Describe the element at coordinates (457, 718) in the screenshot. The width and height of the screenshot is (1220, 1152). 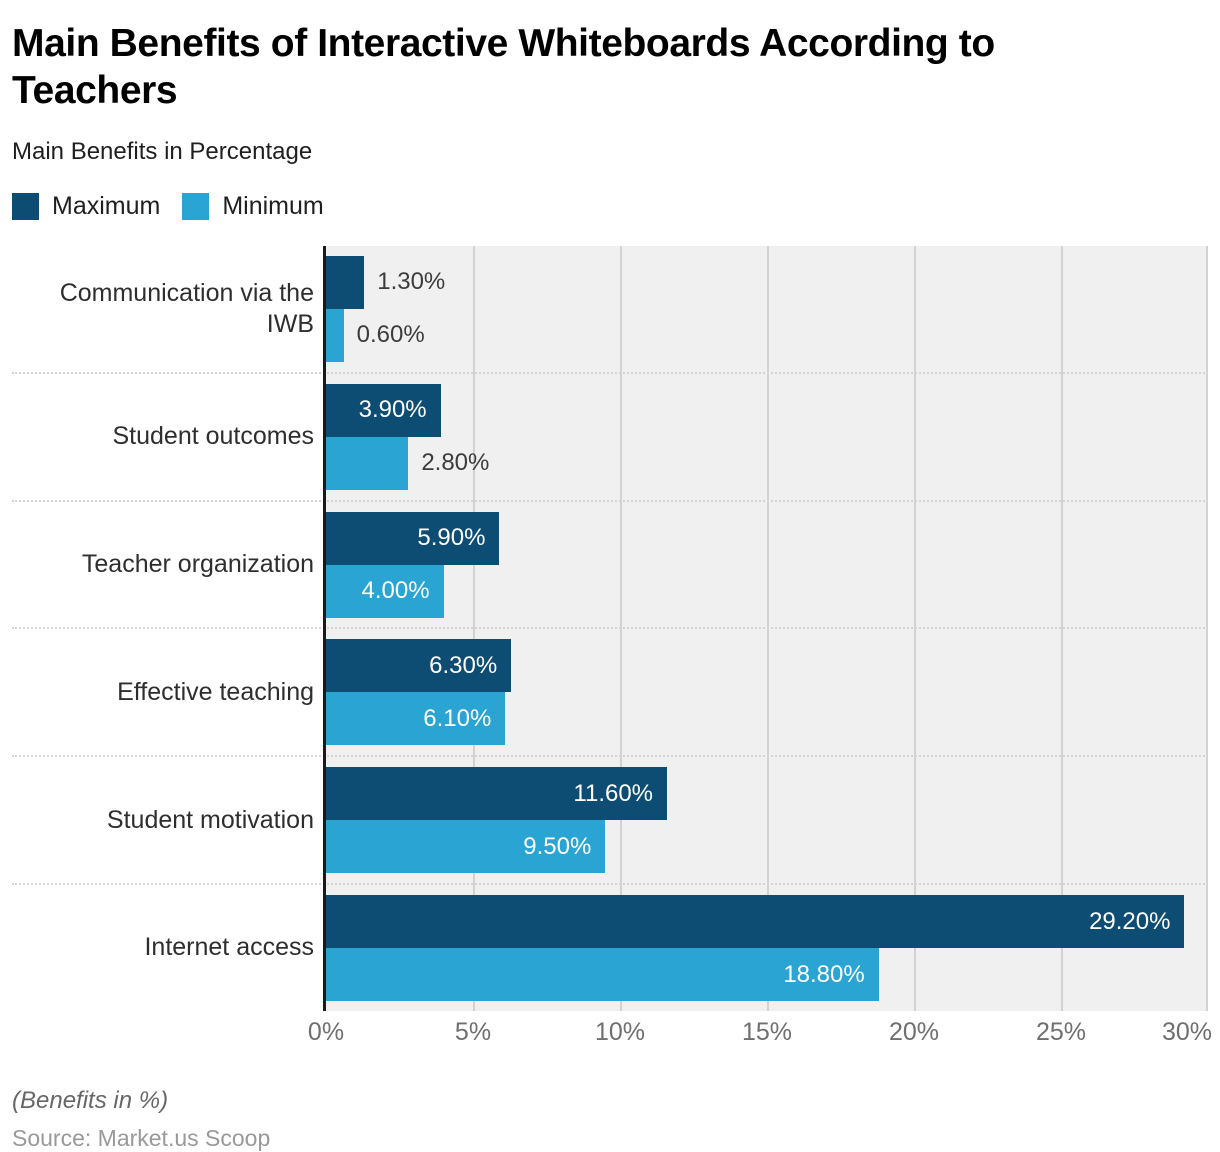
I see `bar-value-label: 6.10%` at that location.